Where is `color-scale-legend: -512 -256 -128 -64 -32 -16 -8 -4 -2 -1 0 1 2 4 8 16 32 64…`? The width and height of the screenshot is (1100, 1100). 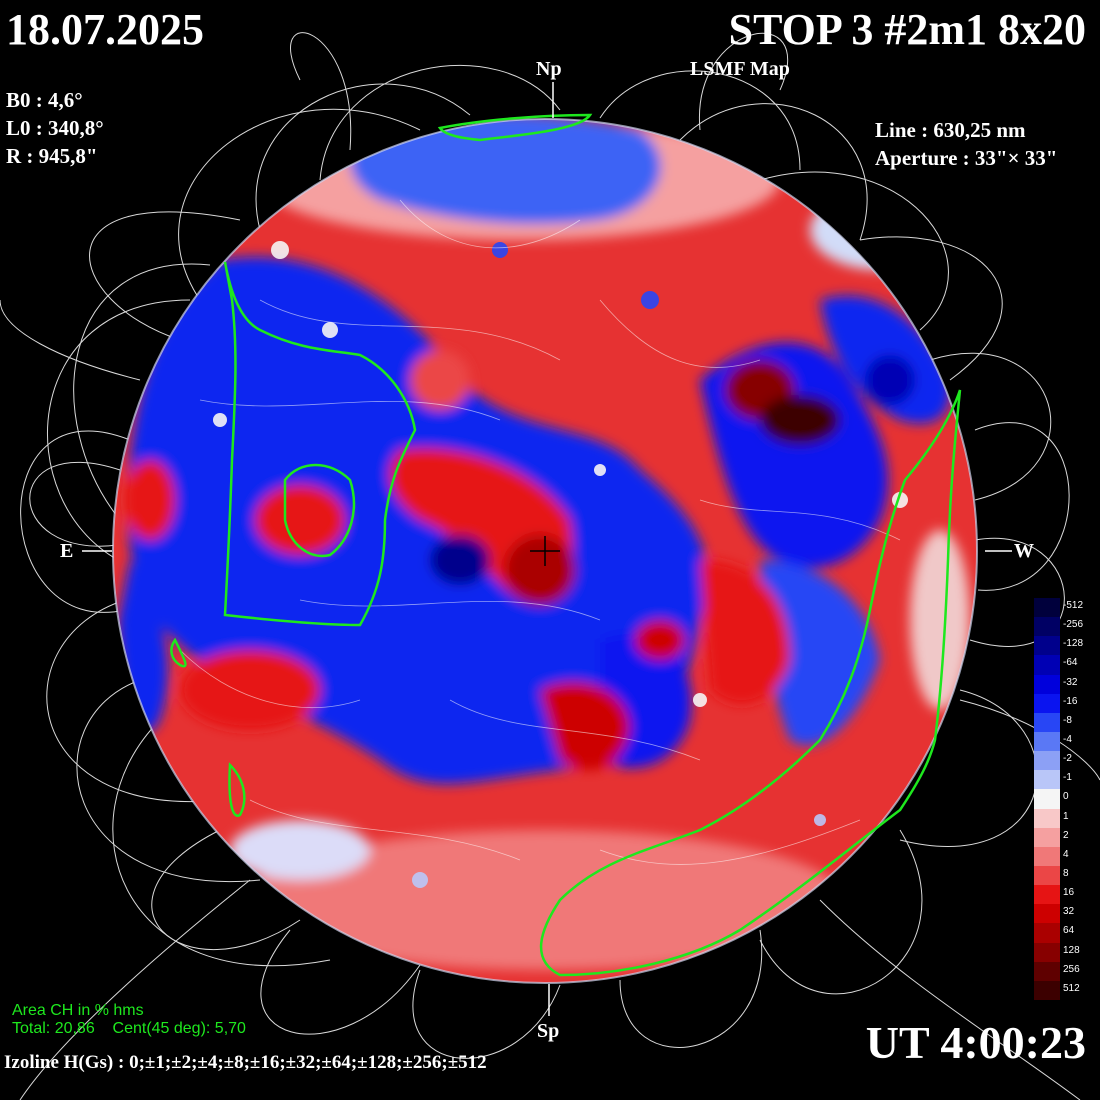 color-scale-legend: -512 -256 -128 -64 -32 -16 -8 -4 -2 -1 0 1 2 4 8 16 32 64… is located at coordinates (1067, 799).